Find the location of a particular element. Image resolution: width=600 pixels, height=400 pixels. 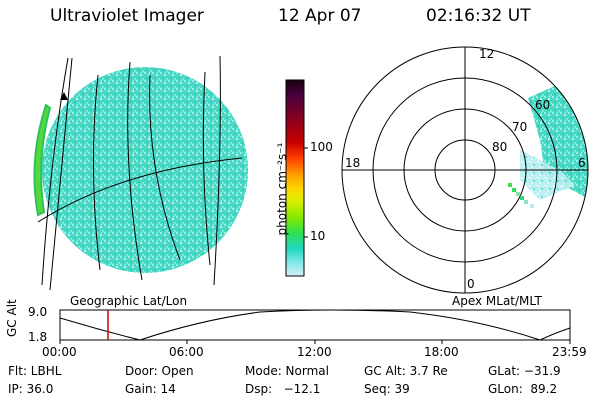

dsp-info: Dsp: −12.1 is located at coordinates (283, 389).